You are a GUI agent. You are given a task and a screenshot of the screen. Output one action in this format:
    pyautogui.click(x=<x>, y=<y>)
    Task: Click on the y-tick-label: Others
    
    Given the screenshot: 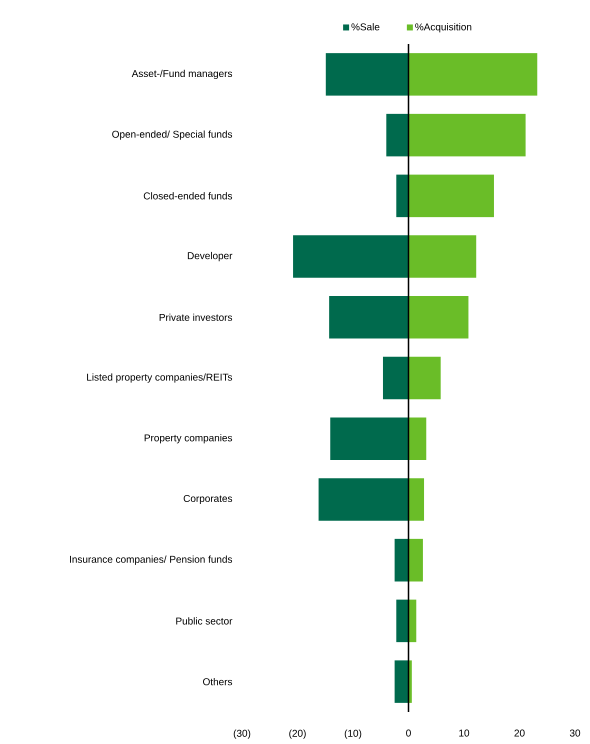 What is the action you would take?
    pyautogui.click(x=217, y=682)
    